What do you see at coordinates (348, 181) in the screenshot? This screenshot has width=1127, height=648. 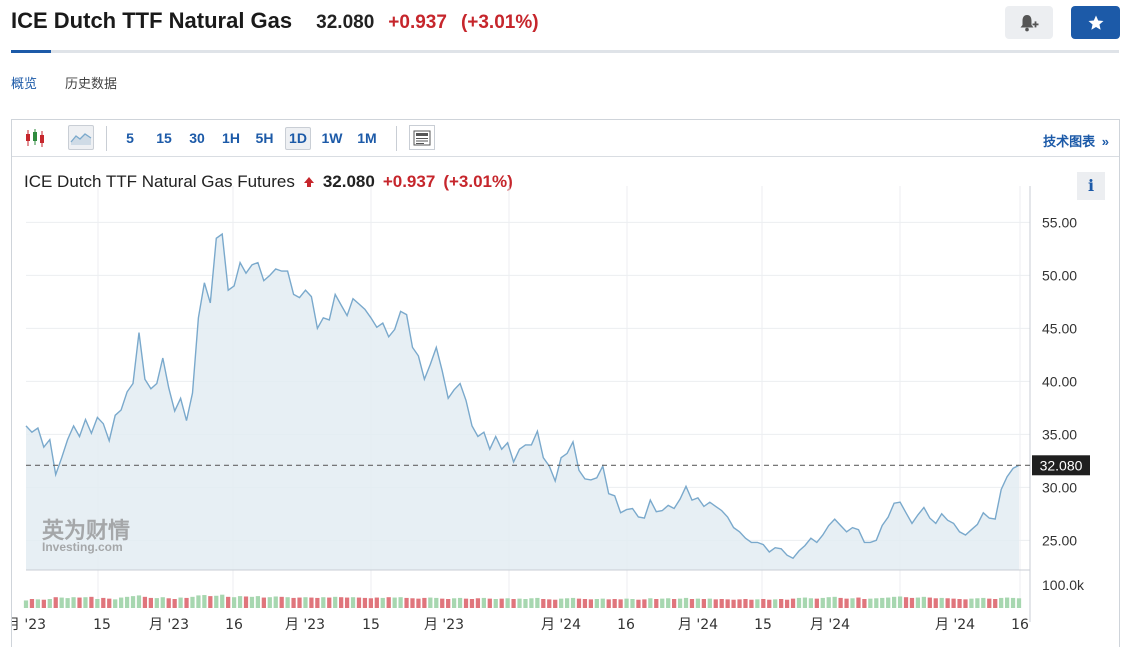 I see `chart-last-price: 32.080` at bounding box center [348, 181].